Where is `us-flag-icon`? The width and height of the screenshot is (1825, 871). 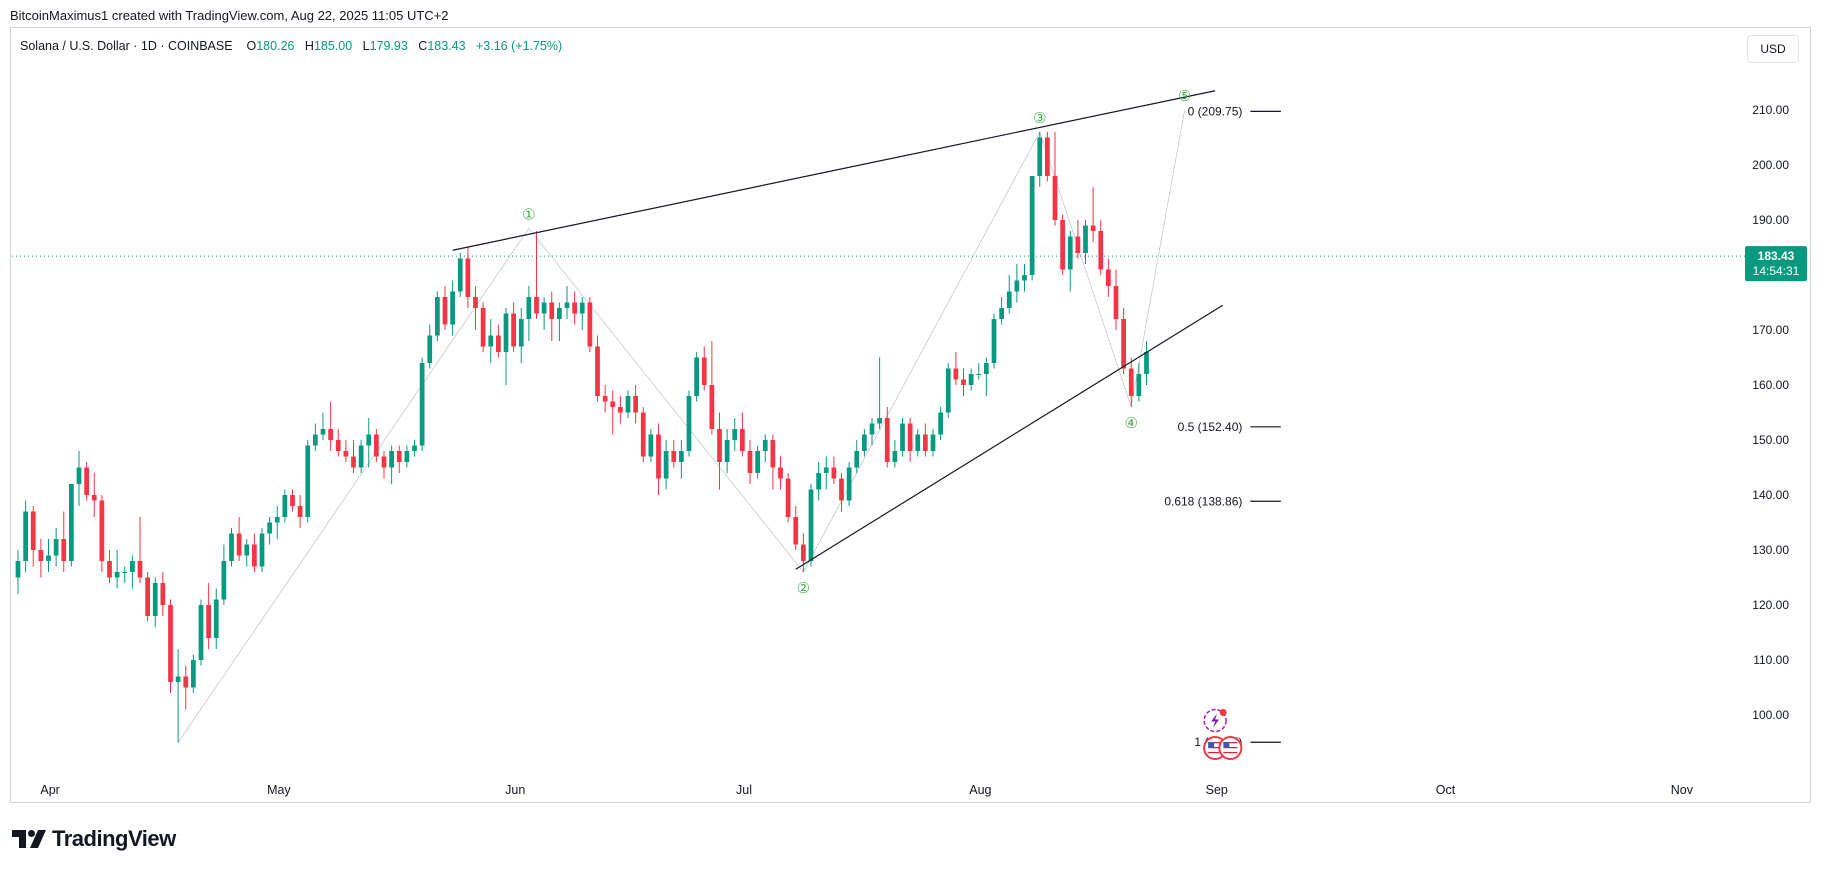
us-flag-icon is located at coordinates (1230, 748).